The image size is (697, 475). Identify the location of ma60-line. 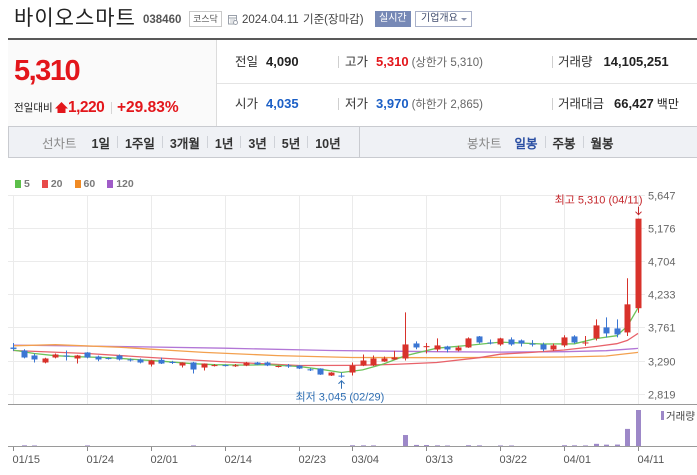
(325, 351).